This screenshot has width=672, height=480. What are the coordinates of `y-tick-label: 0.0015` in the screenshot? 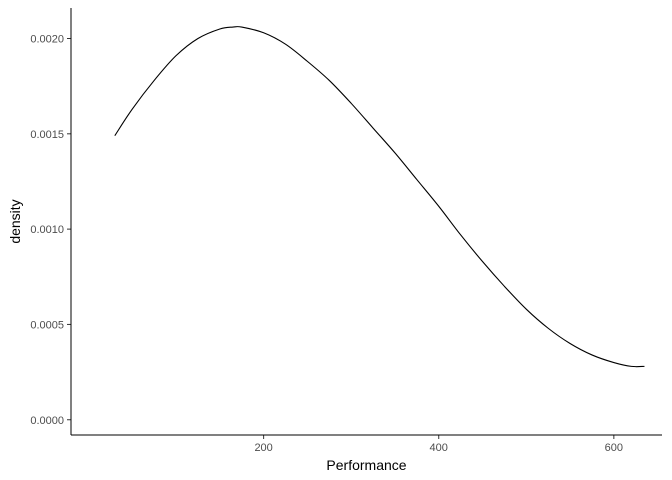 It's located at (47, 135).